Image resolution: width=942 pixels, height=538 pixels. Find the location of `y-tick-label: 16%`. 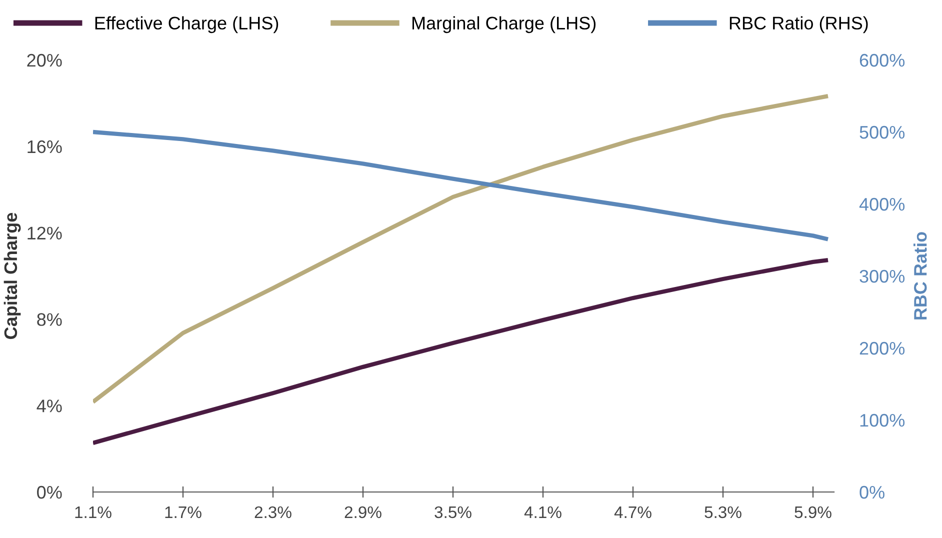

y-tick-label: 16% is located at coordinates (45, 147).